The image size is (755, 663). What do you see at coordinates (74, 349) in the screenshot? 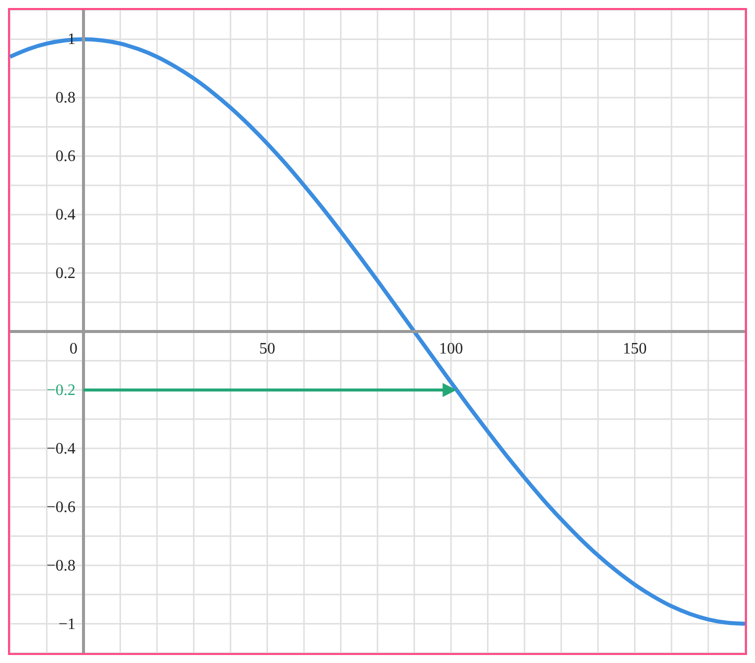
I see `x-tick-label: 0` at bounding box center [74, 349].